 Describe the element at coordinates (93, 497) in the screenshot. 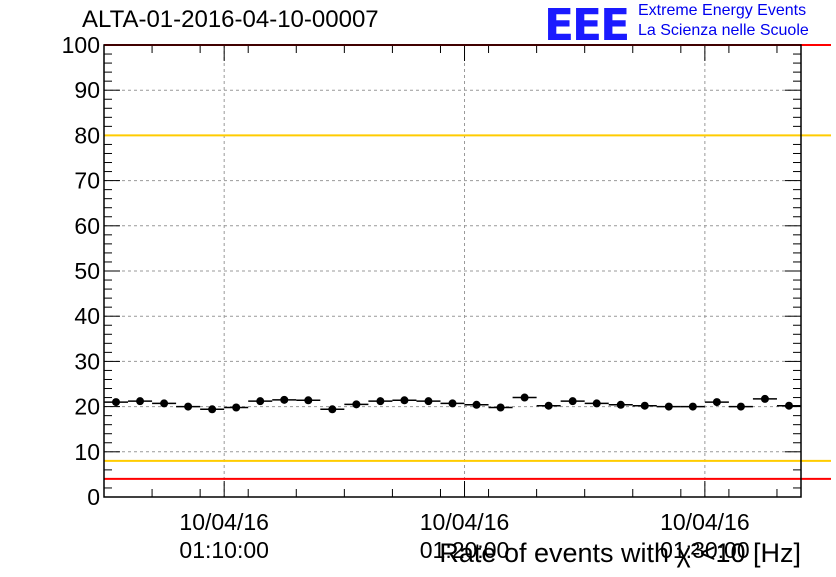

I see `y-tick-label: 0` at that location.